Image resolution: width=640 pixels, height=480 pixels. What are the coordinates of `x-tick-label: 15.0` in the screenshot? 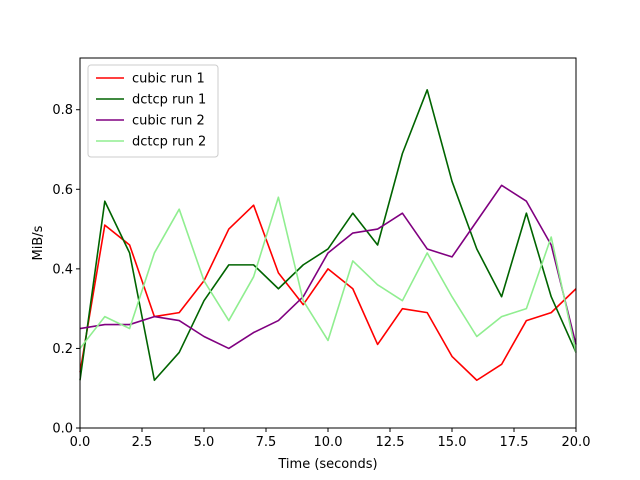 It's located at (452, 442).